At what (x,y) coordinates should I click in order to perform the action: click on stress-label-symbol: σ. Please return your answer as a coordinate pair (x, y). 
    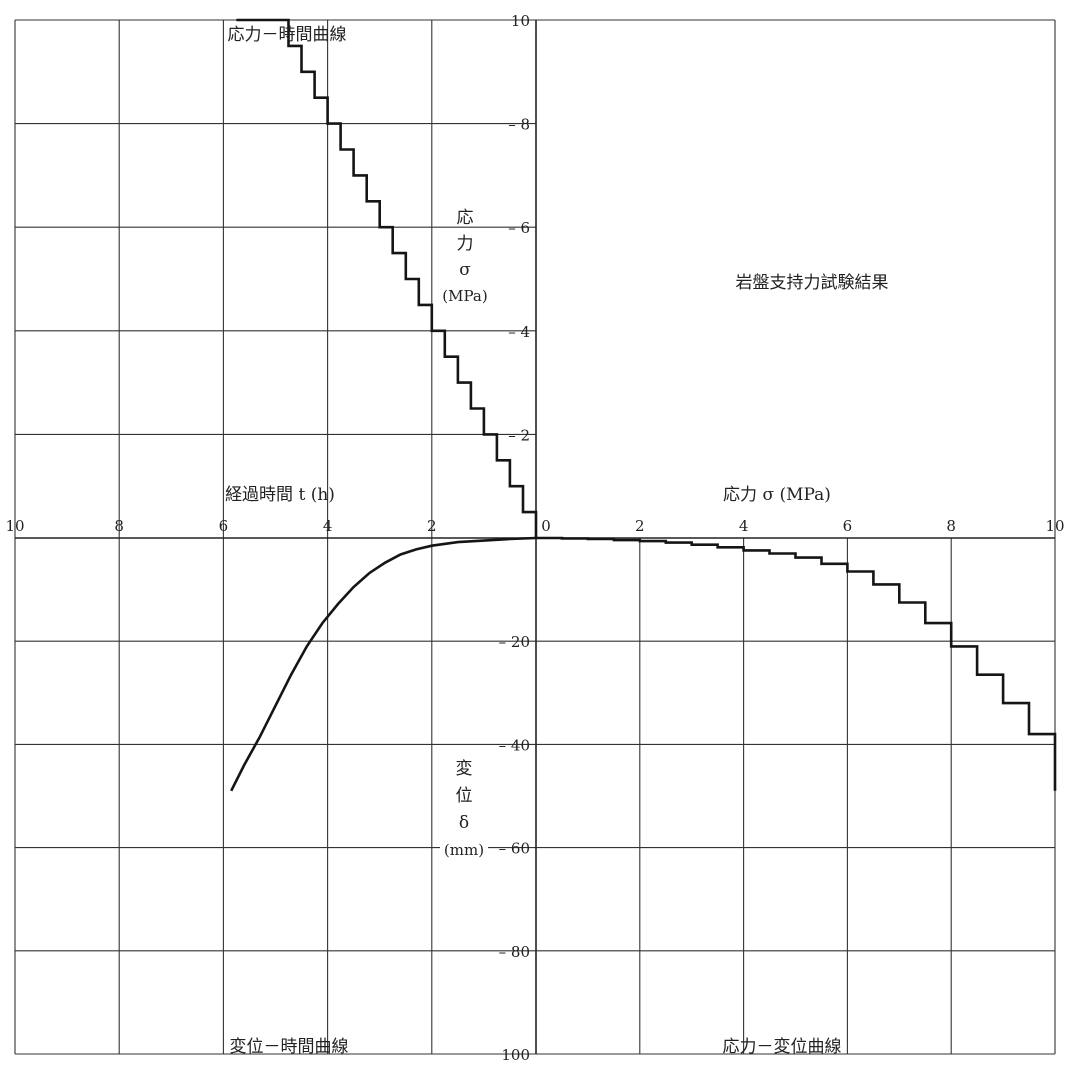
    Looking at the image, I should click on (465, 270).